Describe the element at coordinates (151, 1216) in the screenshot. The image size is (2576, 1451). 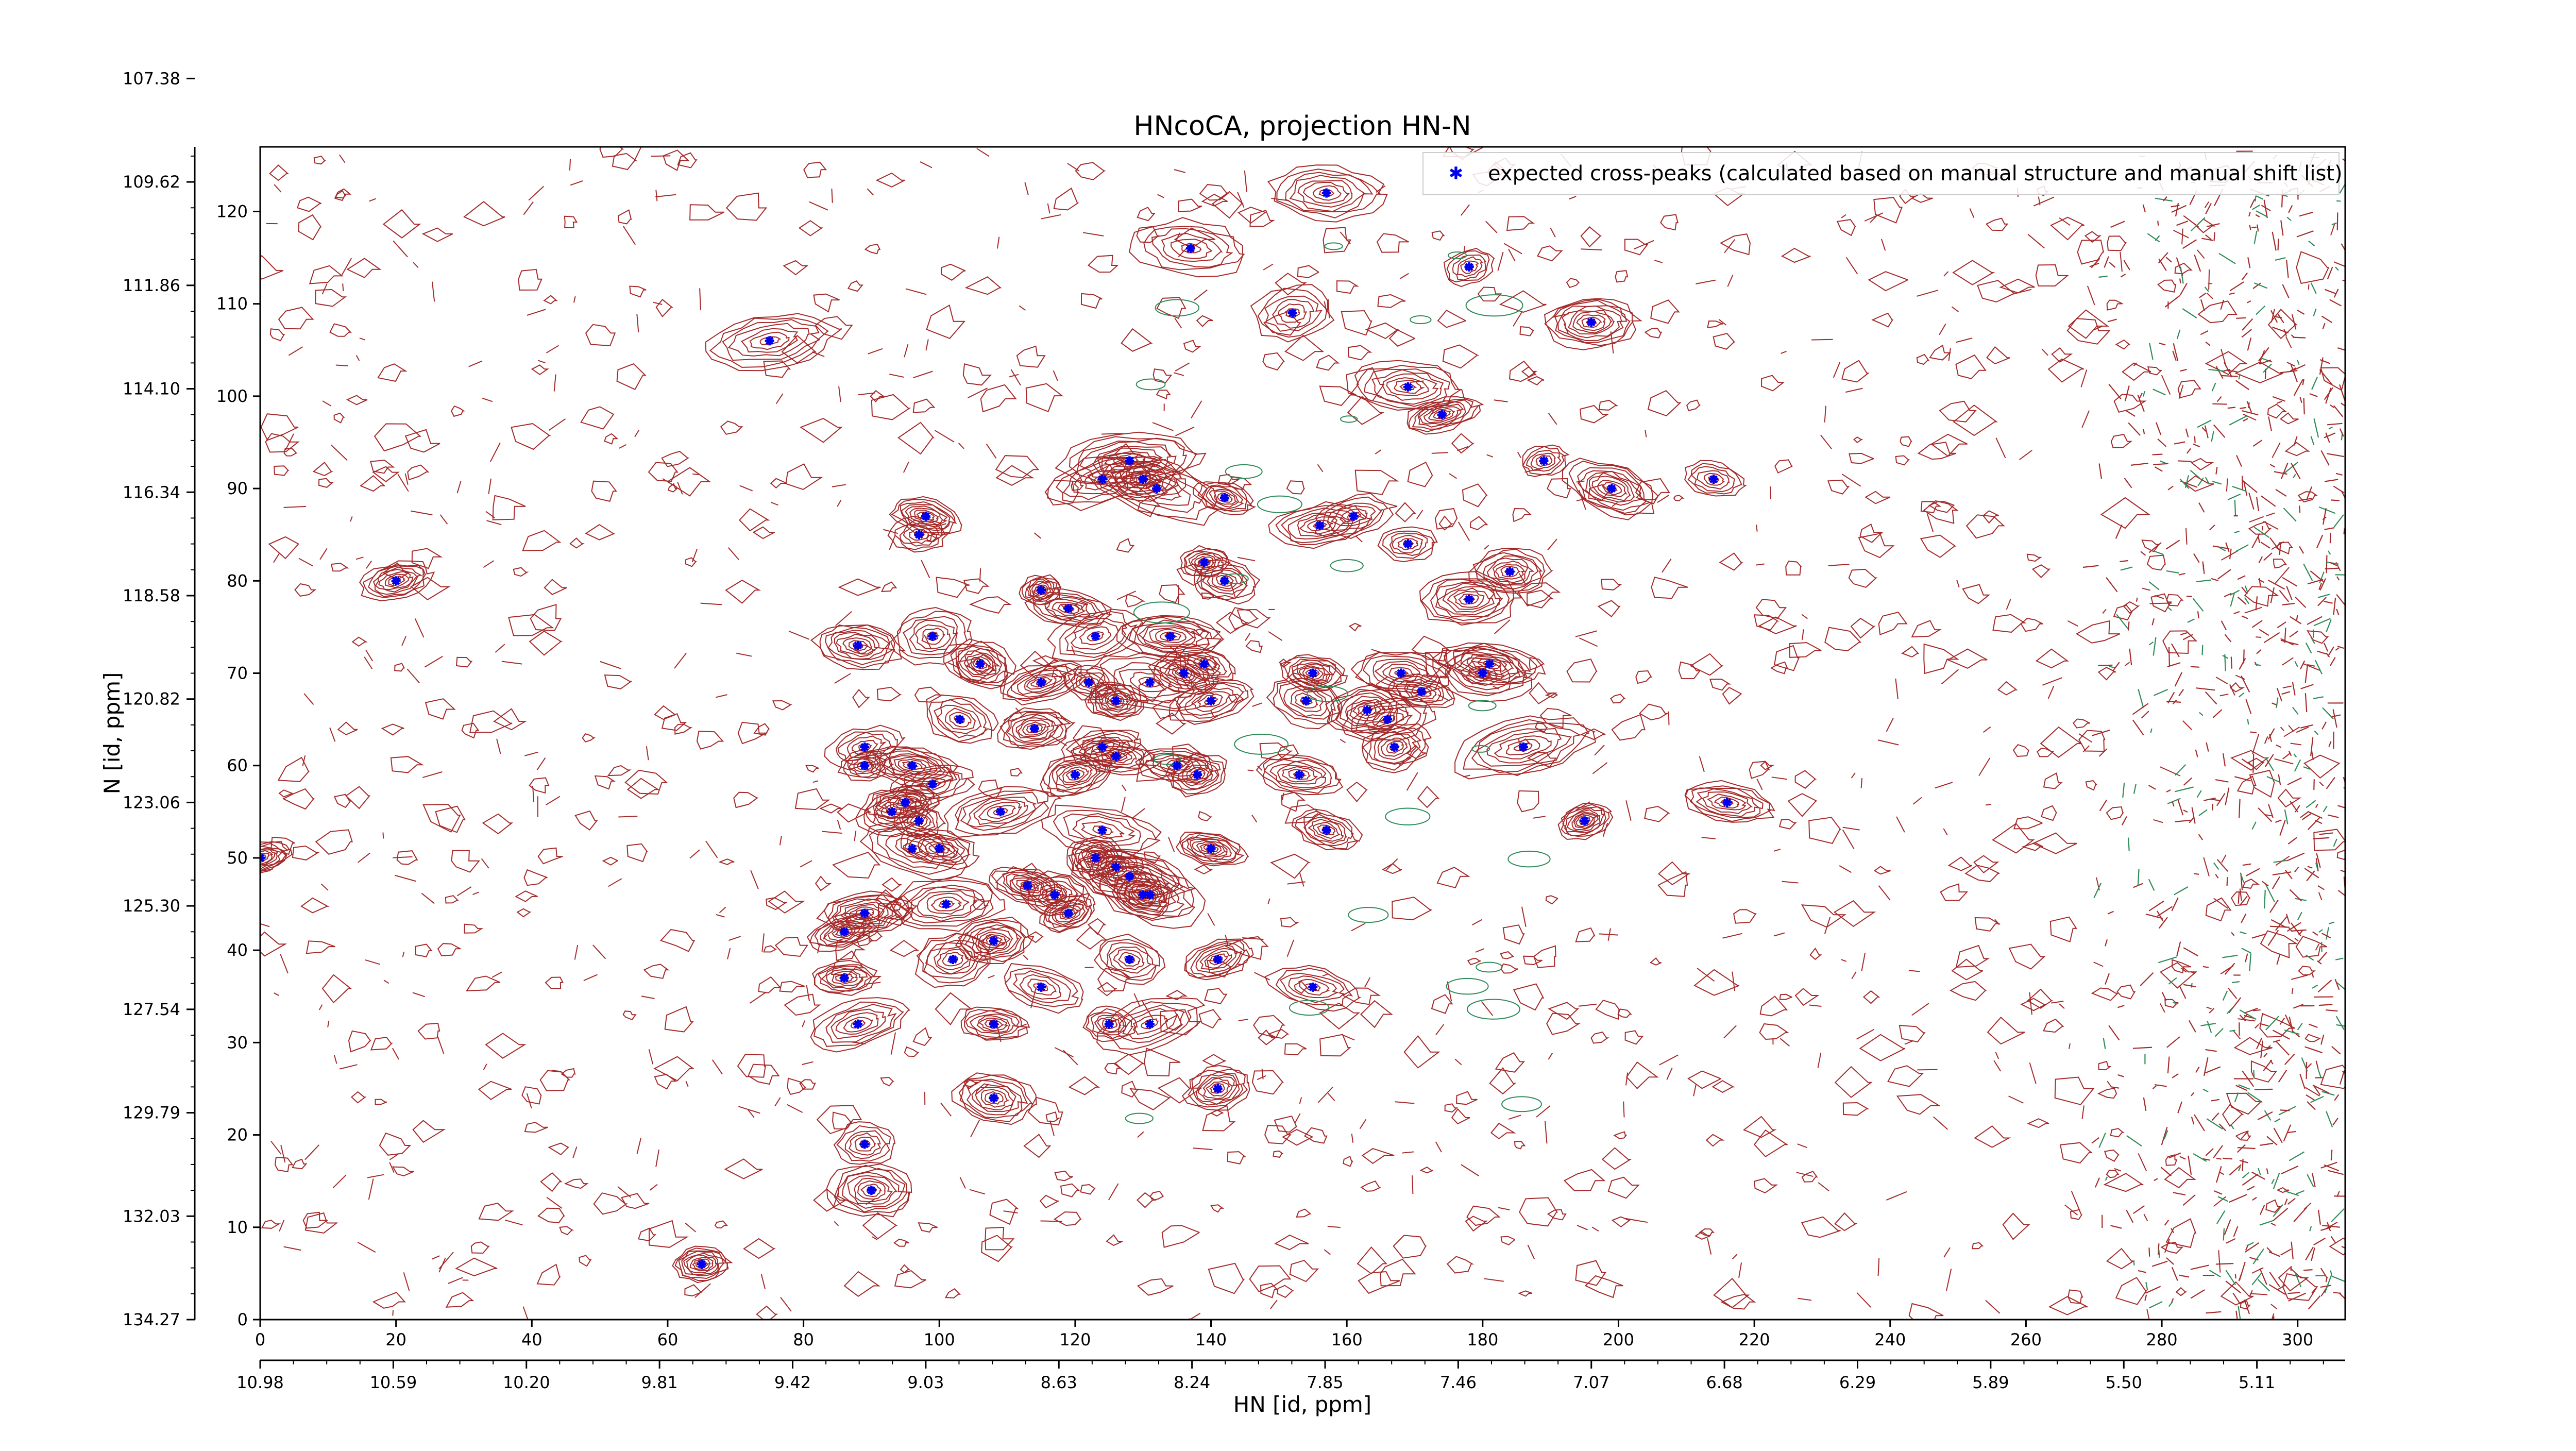
I see `y-ppm-tick-label: 132.03` at that location.